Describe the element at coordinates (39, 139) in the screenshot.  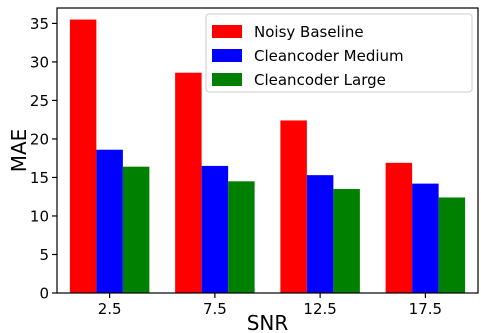
I see `y-tick-label: 20` at that location.